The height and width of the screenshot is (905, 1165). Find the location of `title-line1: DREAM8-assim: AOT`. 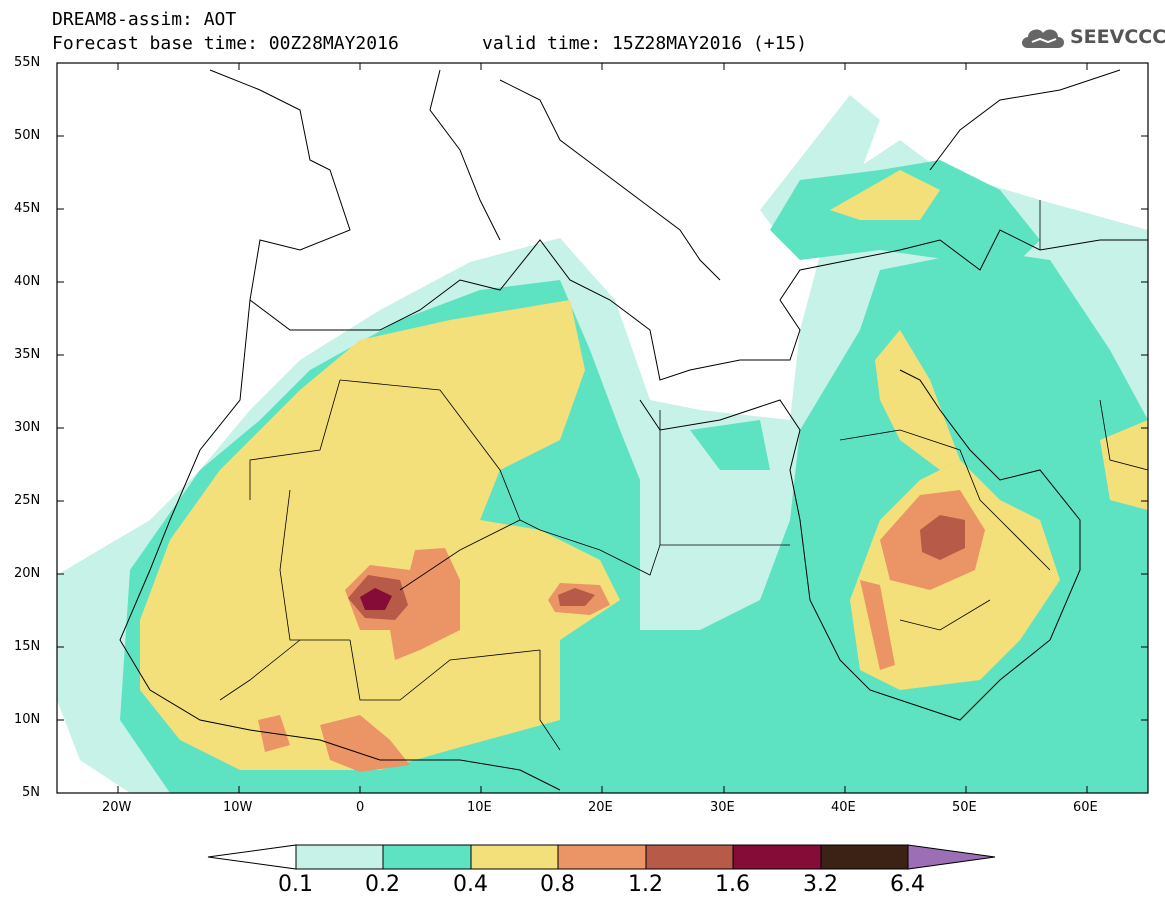

title-line1: DREAM8-assim: AOT is located at coordinates (144, 19).